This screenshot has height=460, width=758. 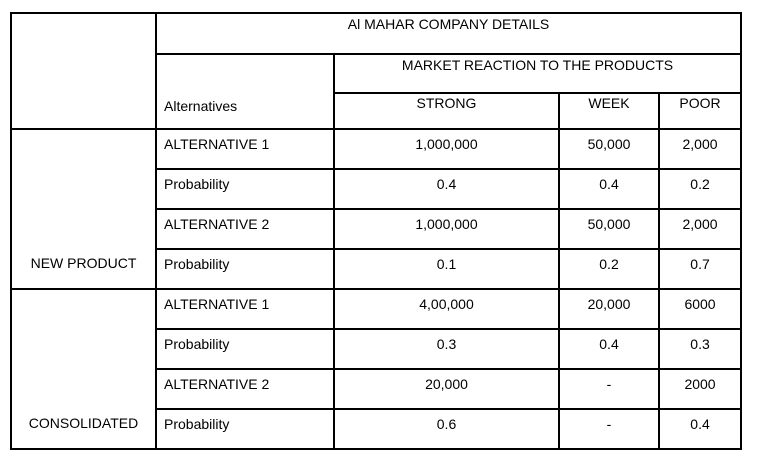 I want to click on table-row: Probability 0.3 0.4 0.3, so click(x=377, y=349).